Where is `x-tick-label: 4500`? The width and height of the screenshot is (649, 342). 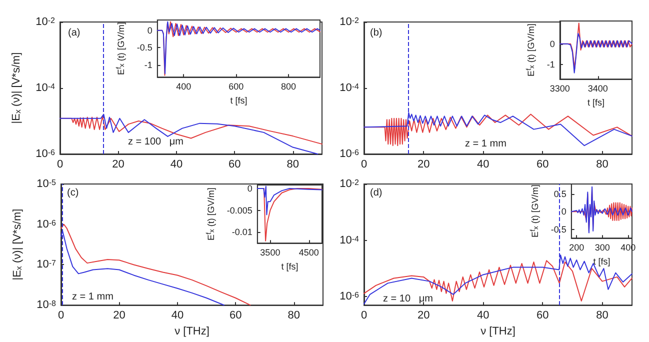
x-tick-label: 4500 is located at coordinates (308, 253).